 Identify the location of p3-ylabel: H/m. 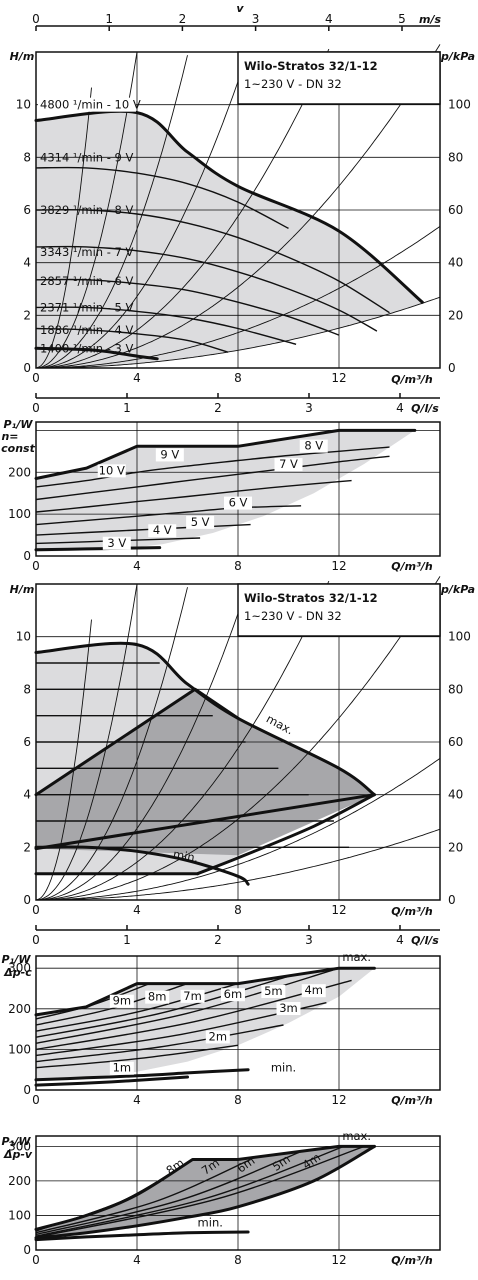
(22, 589).